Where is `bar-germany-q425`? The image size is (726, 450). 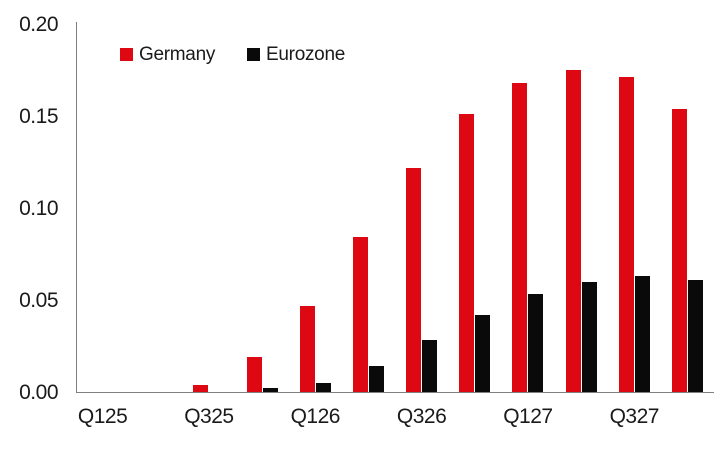
bar-germany-q425 is located at coordinates (254, 374).